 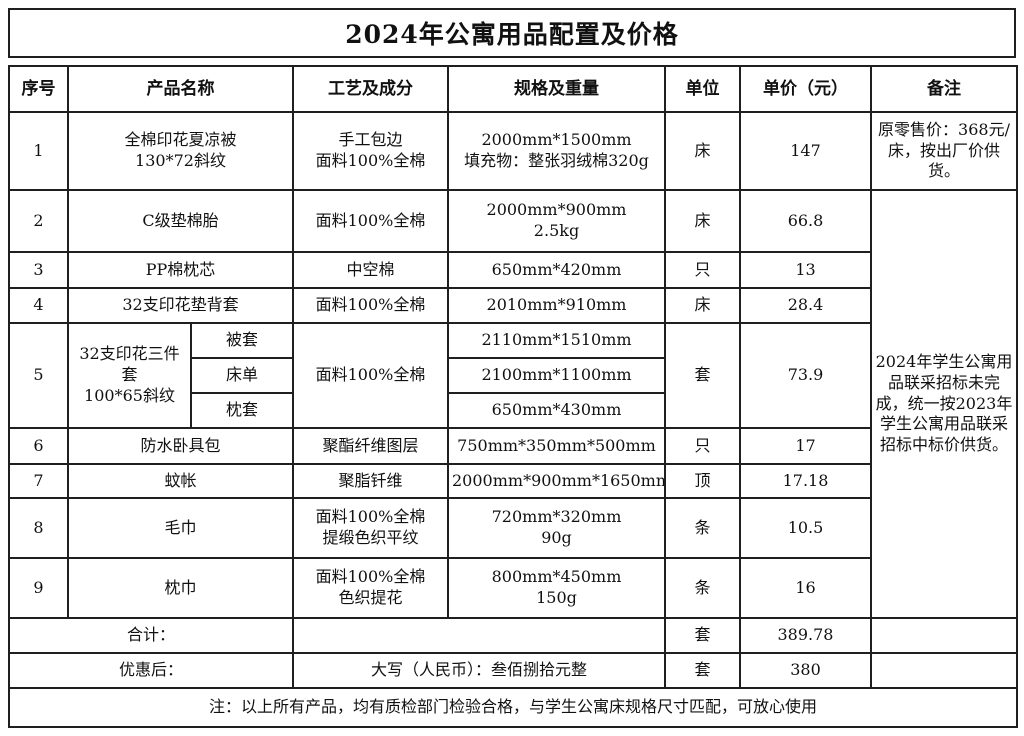 What do you see at coordinates (556, 446) in the screenshot?
I see `cell-spec: 750mm*350mm*500mm` at bounding box center [556, 446].